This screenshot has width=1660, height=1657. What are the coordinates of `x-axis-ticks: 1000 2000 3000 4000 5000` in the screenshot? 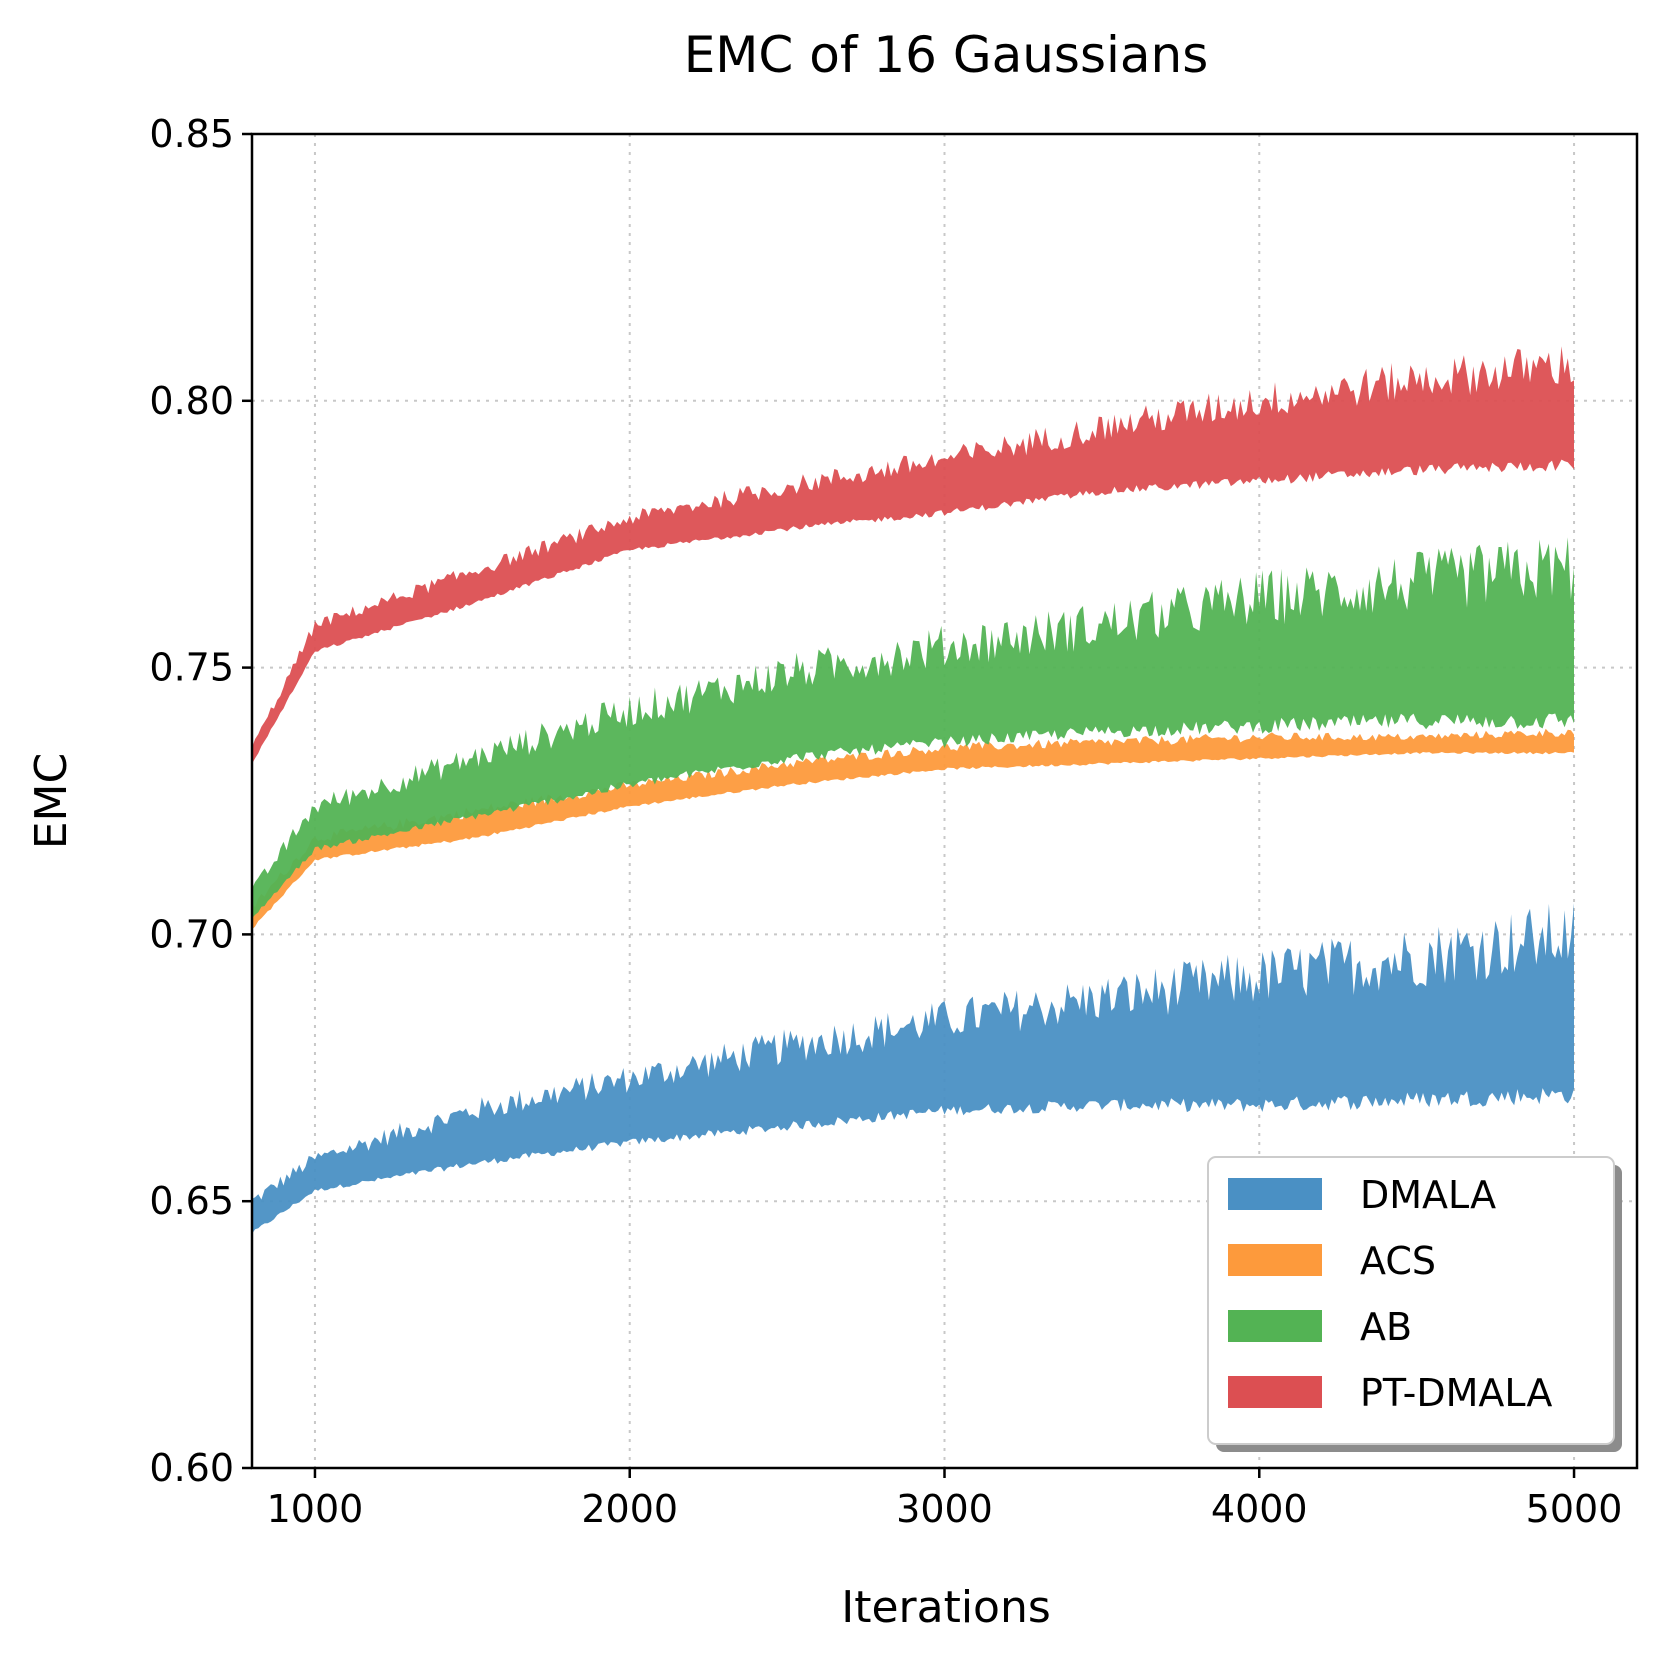 It's located at (945, 1499).